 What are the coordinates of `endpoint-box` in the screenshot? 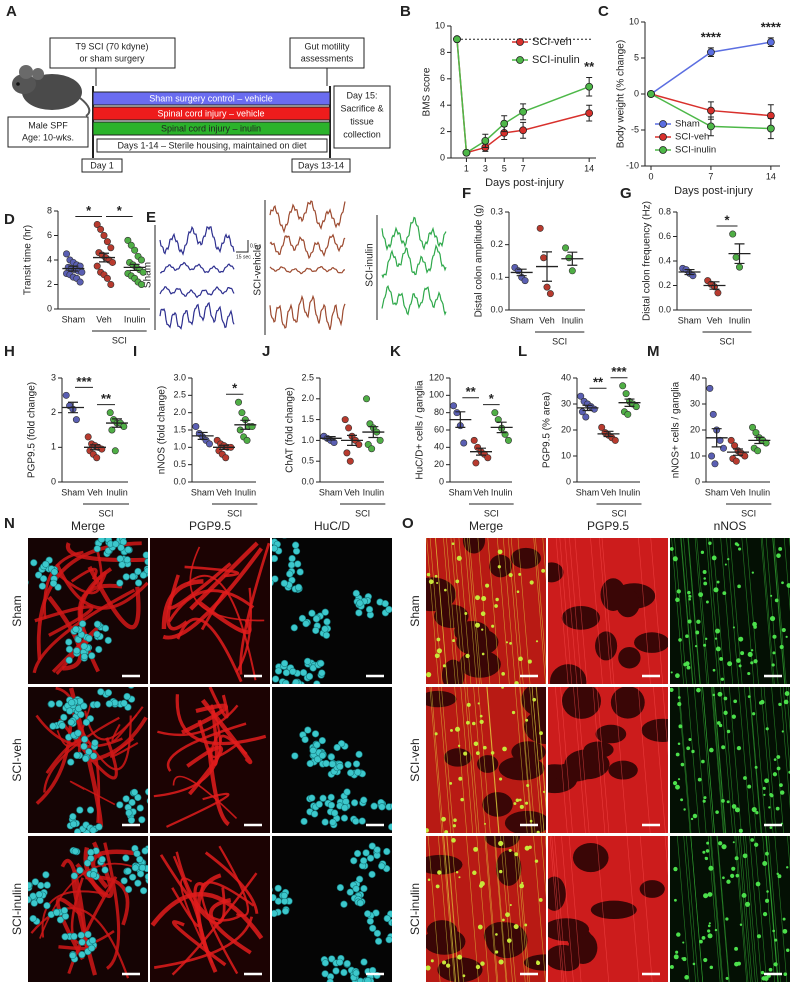 It's located at (362, 117).